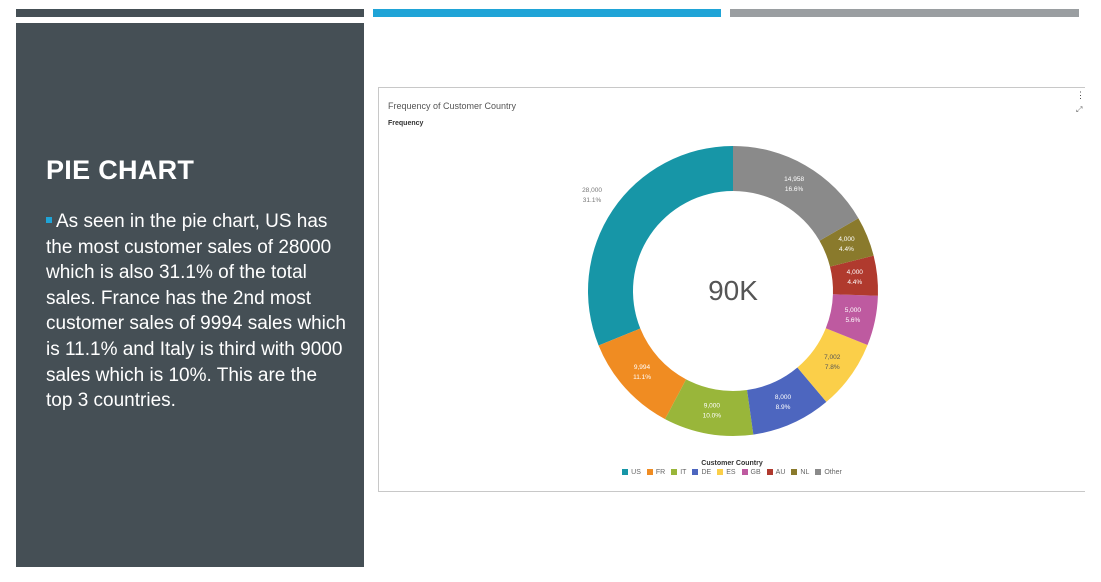 This screenshot has height=582, width=1101. What do you see at coordinates (783, 407) in the screenshot?
I see `slice-percent-label-de: 8.9%` at bounding box center [783, 407].